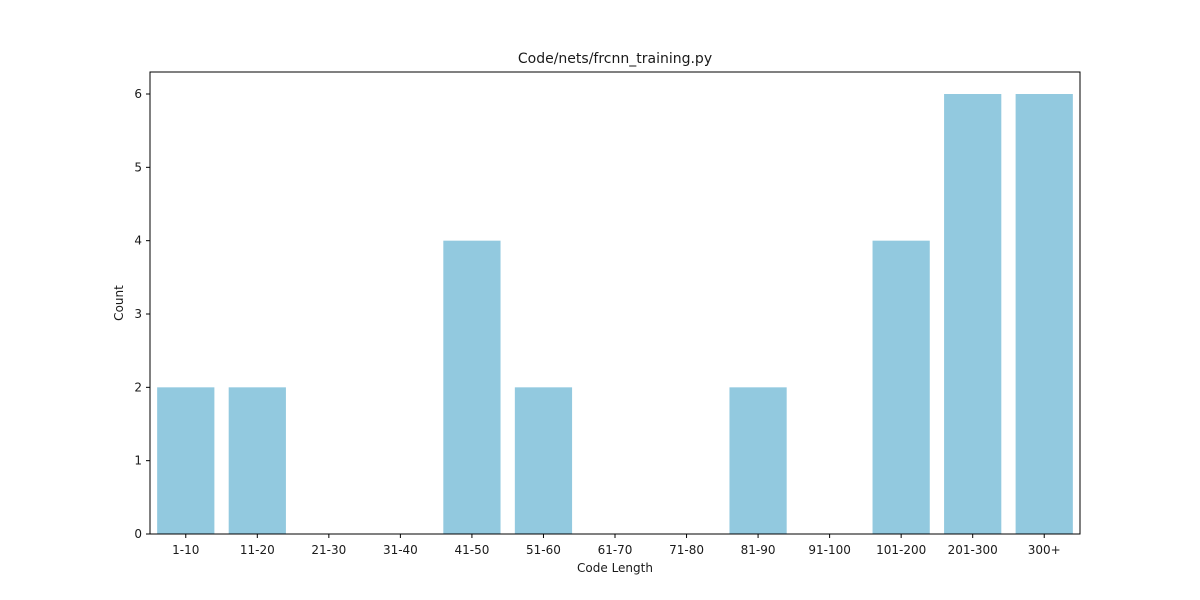 The image size is (1200, 600). What do you see at coordinates (400, 550) in the screenshot?
I see `x-tick-label: 31-40` at bounding box center [400, 550].